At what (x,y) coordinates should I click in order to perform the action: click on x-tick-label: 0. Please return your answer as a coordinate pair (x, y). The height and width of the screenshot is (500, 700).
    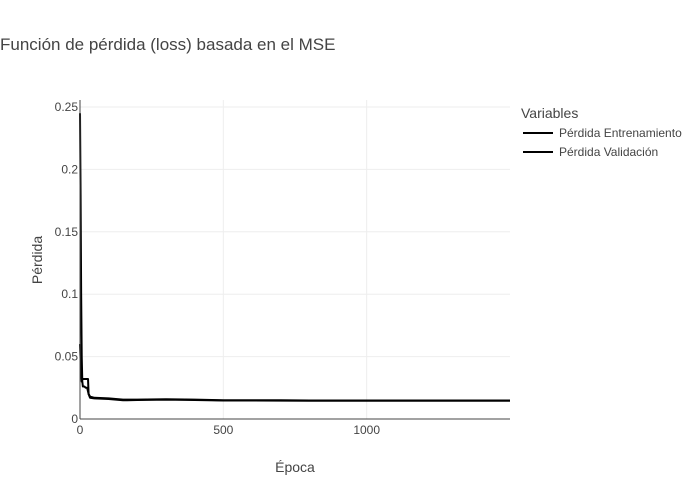
    Looking at the image, I should click on (80, 430).